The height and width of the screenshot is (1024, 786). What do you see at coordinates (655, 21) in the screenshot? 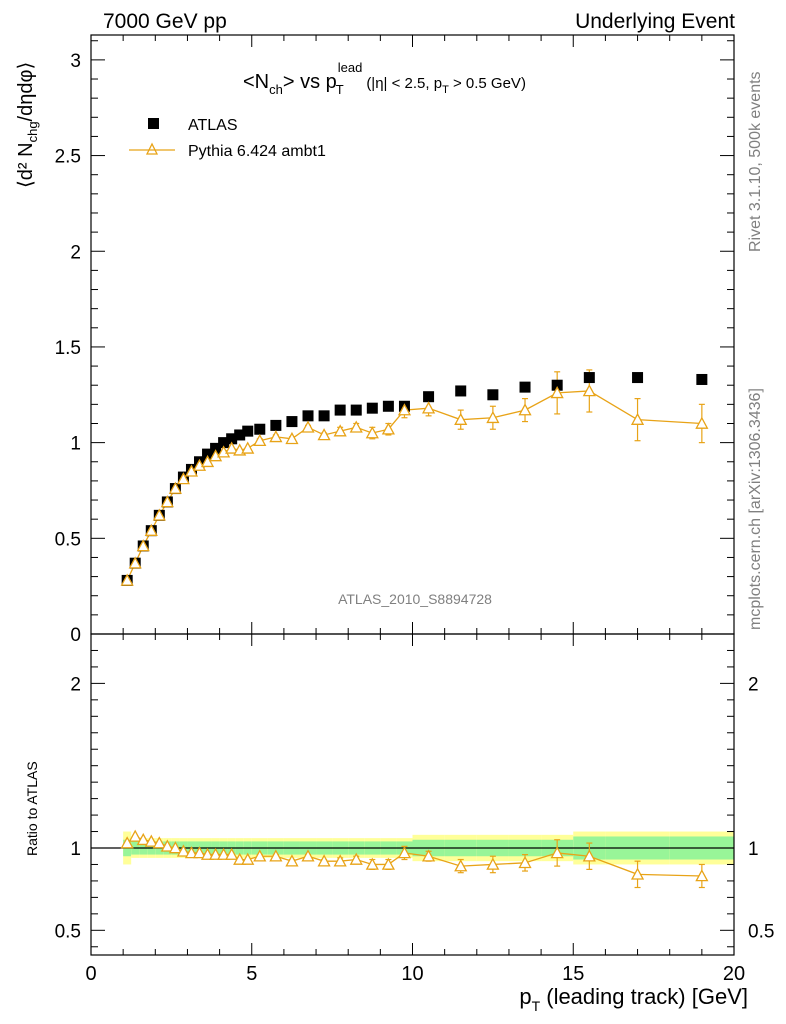
I see `header-right: Underlying Event` at bounding box center [655, 21].